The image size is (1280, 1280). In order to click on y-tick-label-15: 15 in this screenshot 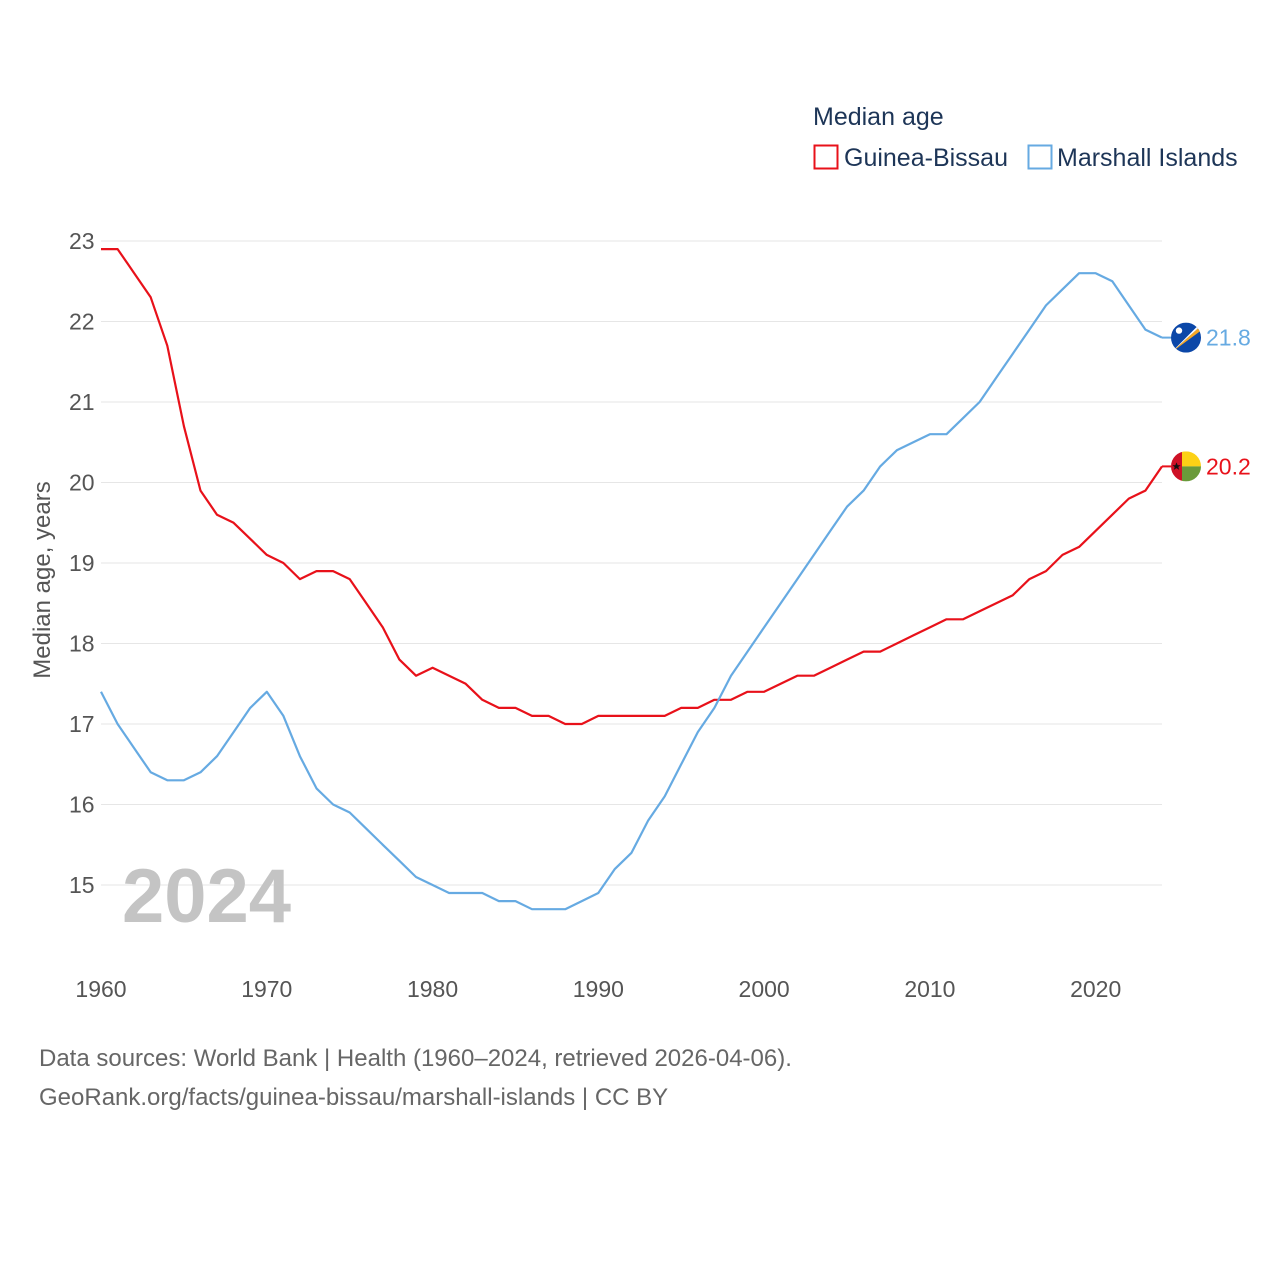, I will do `click(82, 885)`.